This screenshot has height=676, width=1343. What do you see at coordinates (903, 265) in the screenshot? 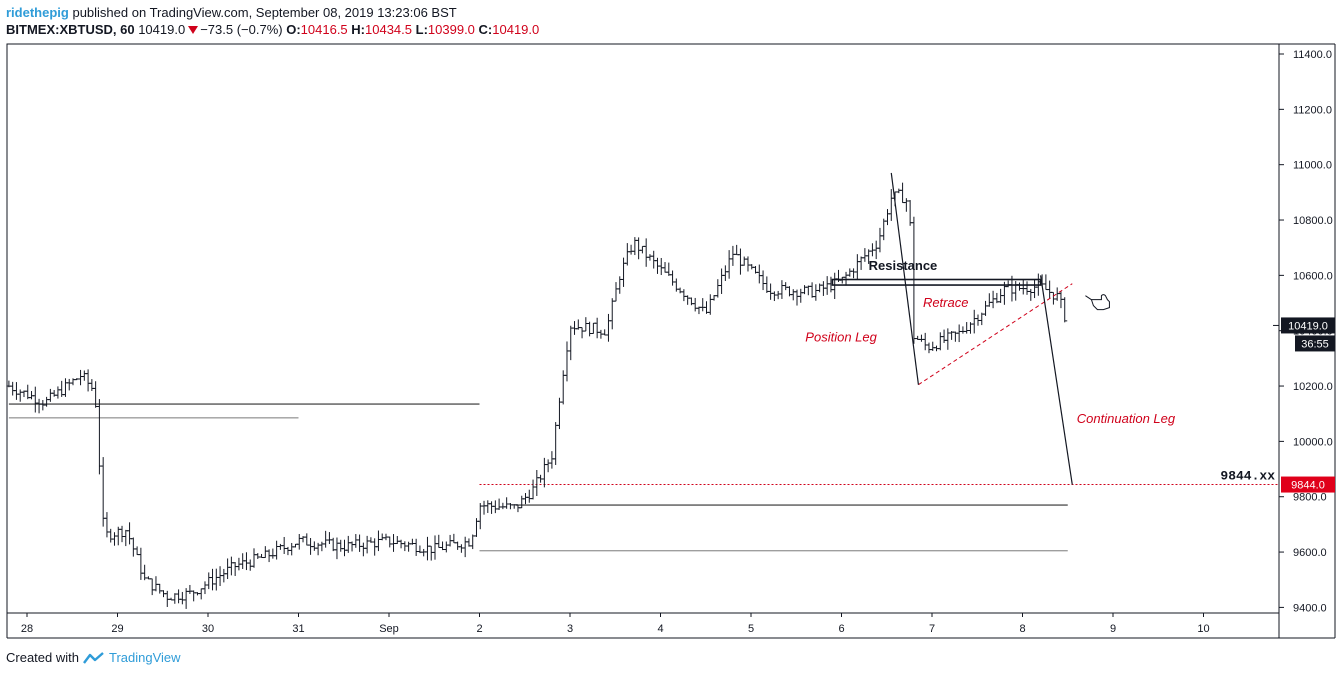
I see `resistance-annotation: Resistance` at bounding box center [903, 265].